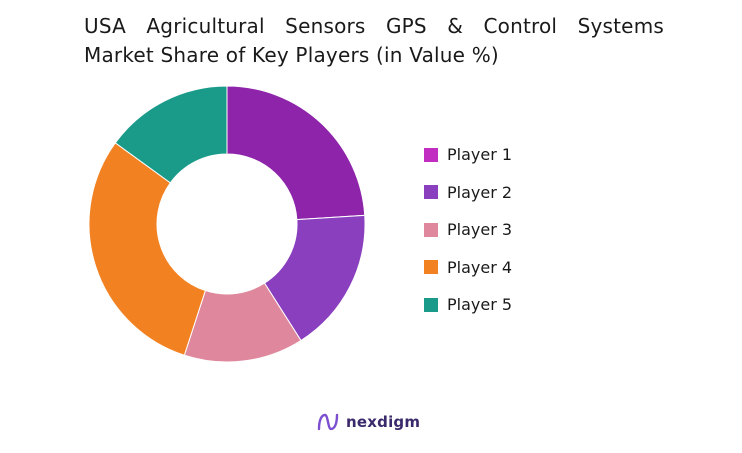 This screenshot has height=453, width=742. What do you see at coordinates (480, 192) in the screenshot?
I see `legend-label-2: Player 2` at bounding box center [480, 192].